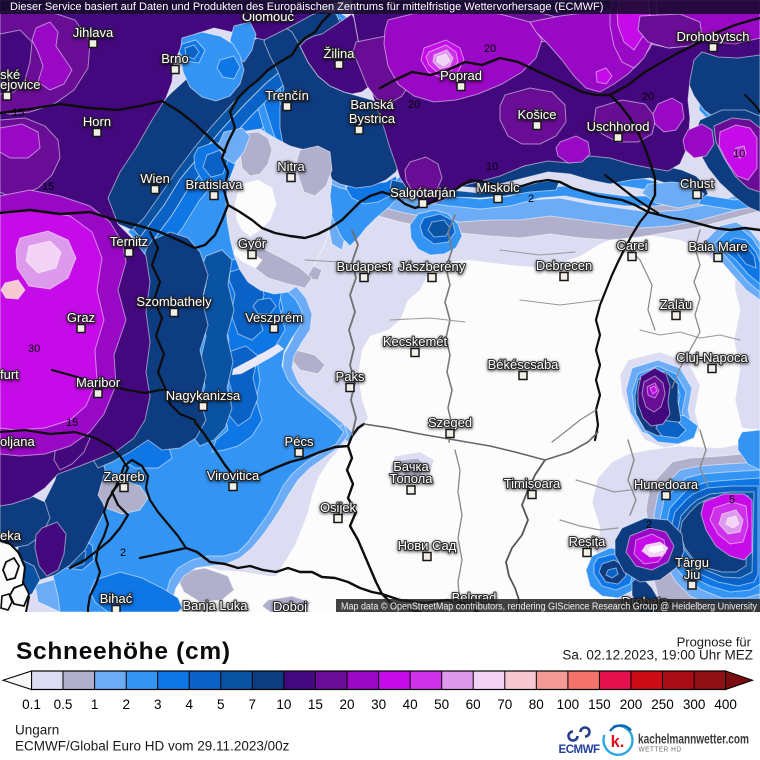  Describe the element at coordinates (411, 466) in the screenshot. I see `svg-text: Бачка` at that location.